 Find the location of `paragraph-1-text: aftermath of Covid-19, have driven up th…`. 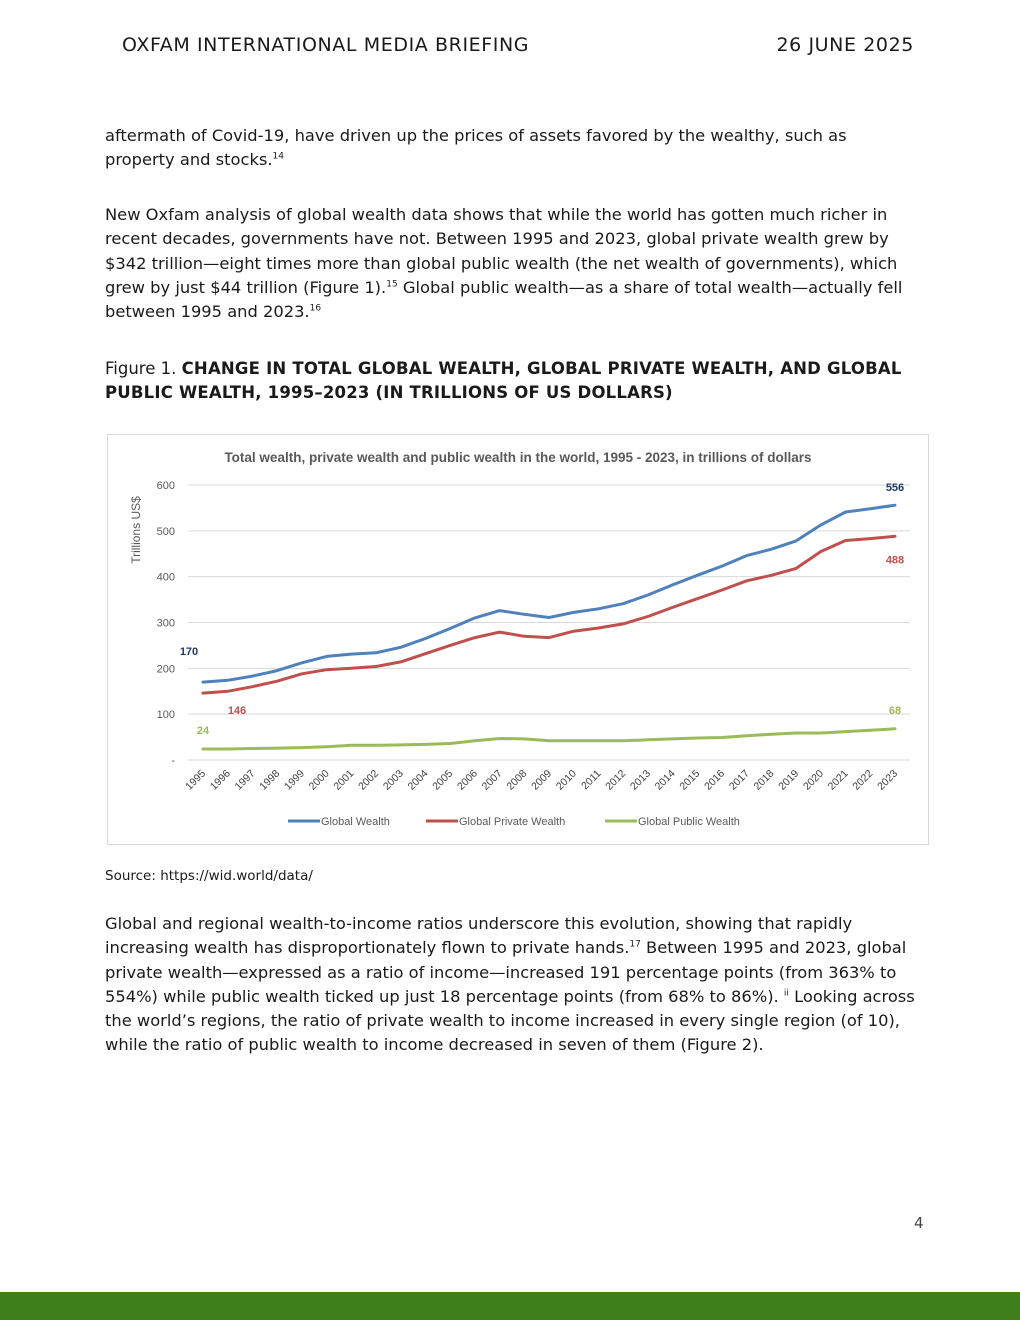

paragraph-1-text: aftermath of Covid-19, have driven up th… is located at coordinates (476, 148).